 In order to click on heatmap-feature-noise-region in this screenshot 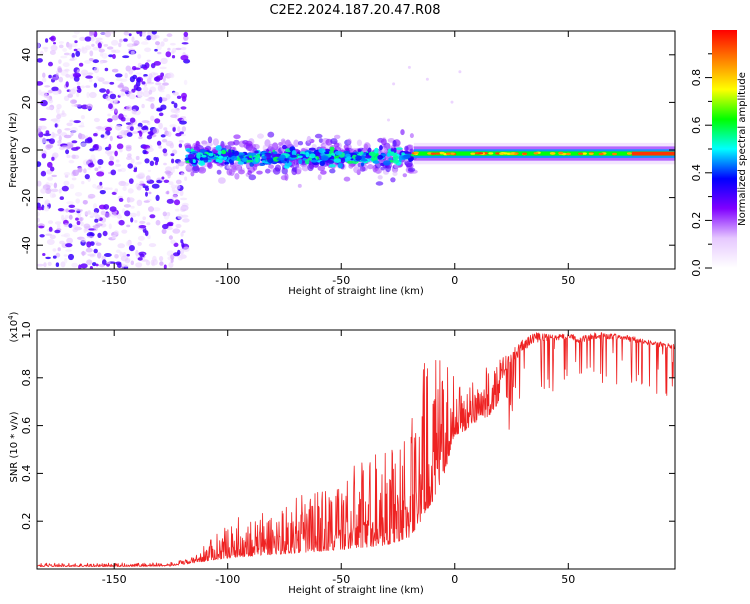, I will do `click(114, 150)`.